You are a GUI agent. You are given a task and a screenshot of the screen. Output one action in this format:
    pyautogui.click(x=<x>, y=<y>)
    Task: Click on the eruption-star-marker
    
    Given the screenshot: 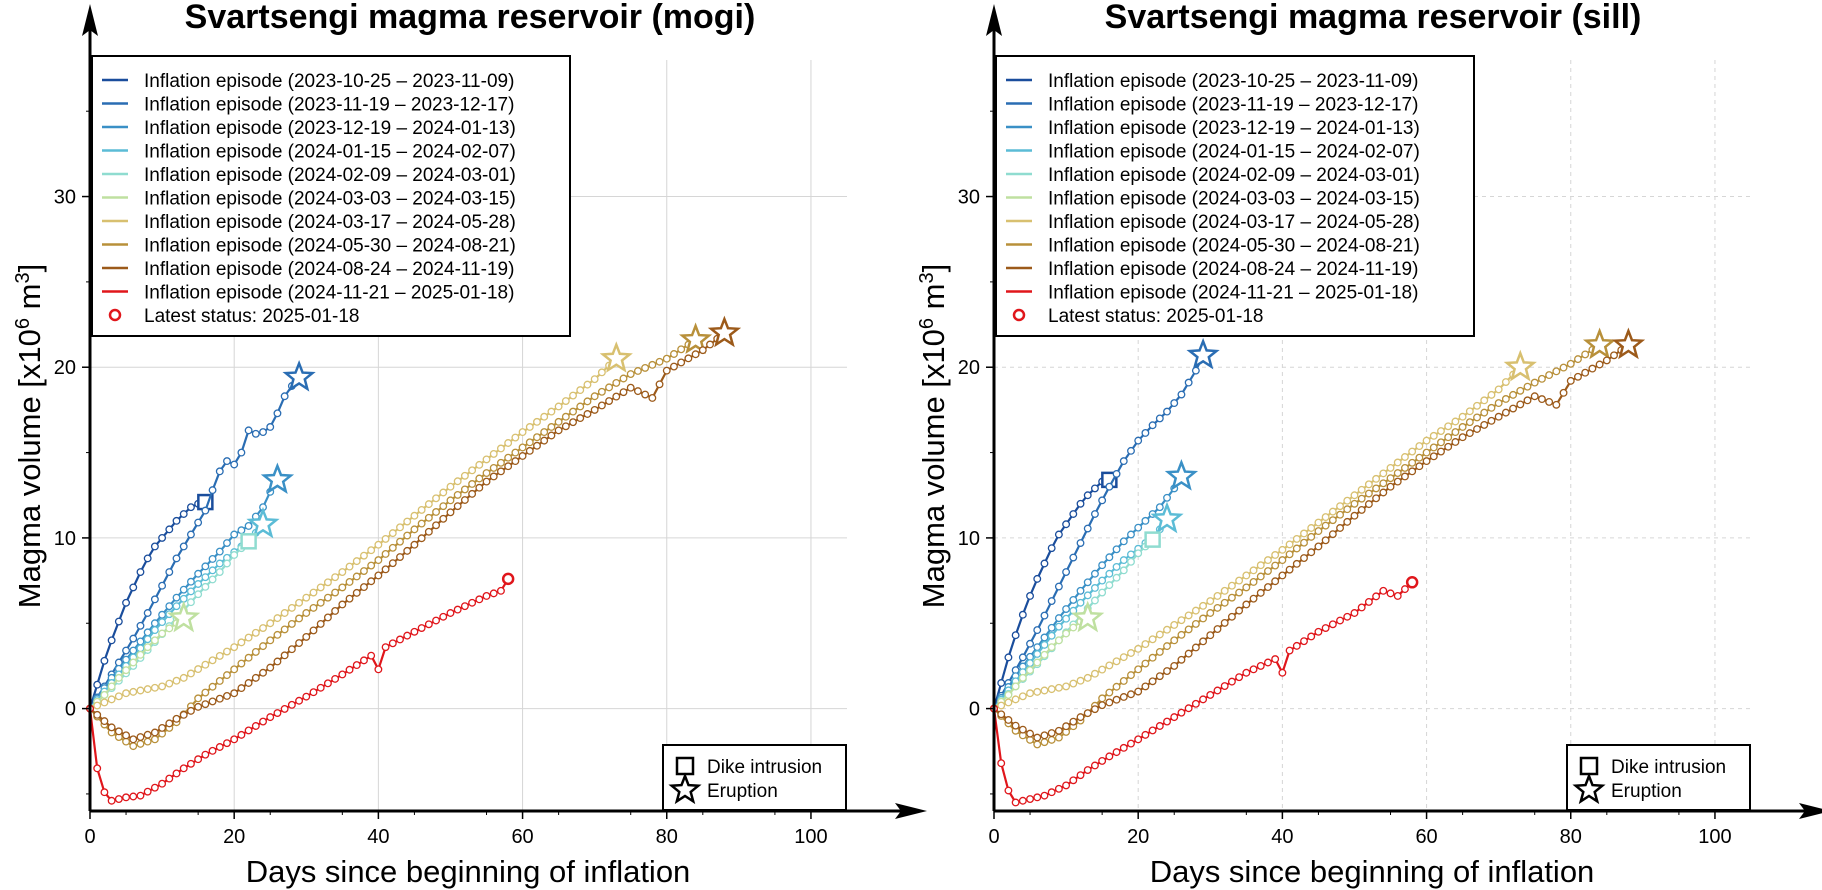 What is the action you would take?
    pyautogui.click(x=263, y=522)
    